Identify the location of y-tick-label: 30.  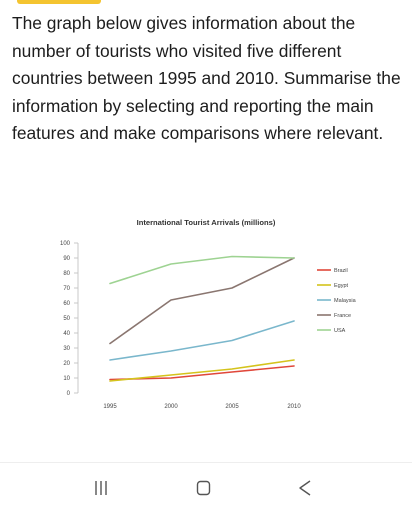
(66, 349).